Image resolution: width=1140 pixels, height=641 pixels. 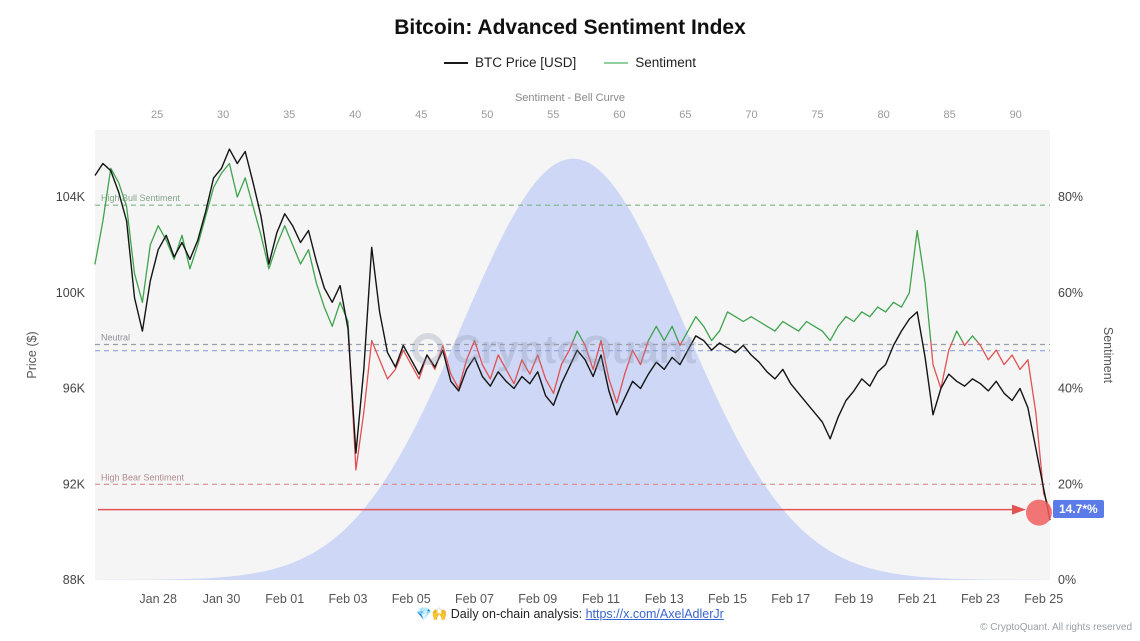 What do you see at coordinates (1078, 509) in the screenshot?
I see `sentiment-annotation-label: 14.7*%` at bounding box center [1078, 509].